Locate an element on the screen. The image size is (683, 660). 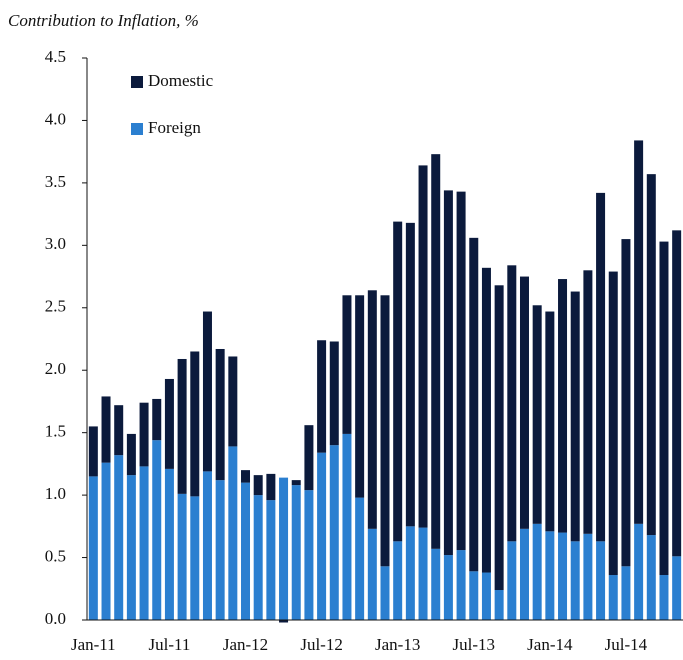
y-tick-label: 3.5 is located at coordinates (55, 181).